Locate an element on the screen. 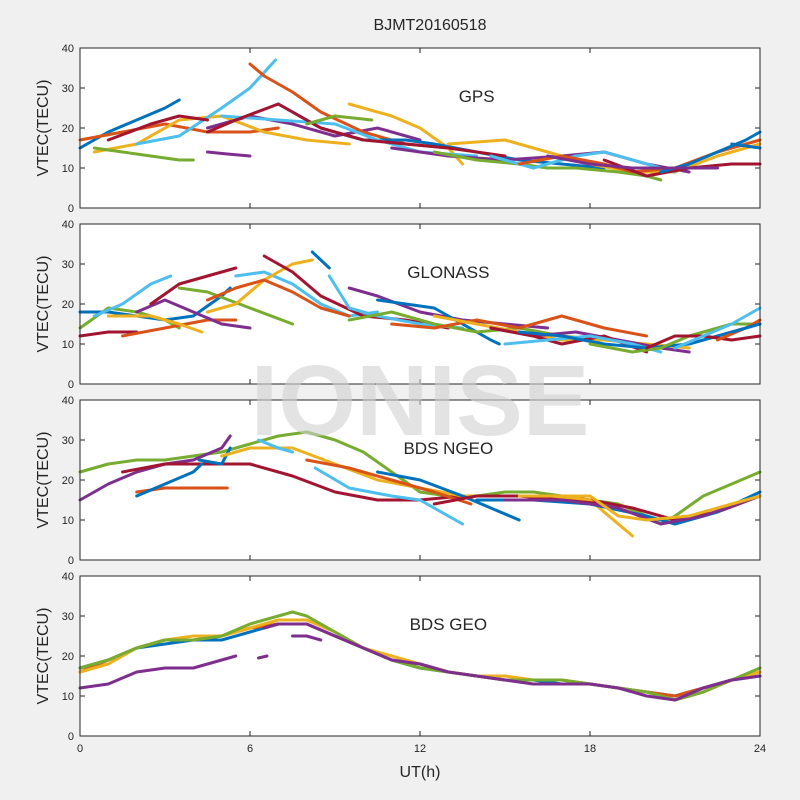 Image resolution: width=800 pixels, height=800 pixels. x-axis-label: UT(h) is located at coordinates (420, 772).